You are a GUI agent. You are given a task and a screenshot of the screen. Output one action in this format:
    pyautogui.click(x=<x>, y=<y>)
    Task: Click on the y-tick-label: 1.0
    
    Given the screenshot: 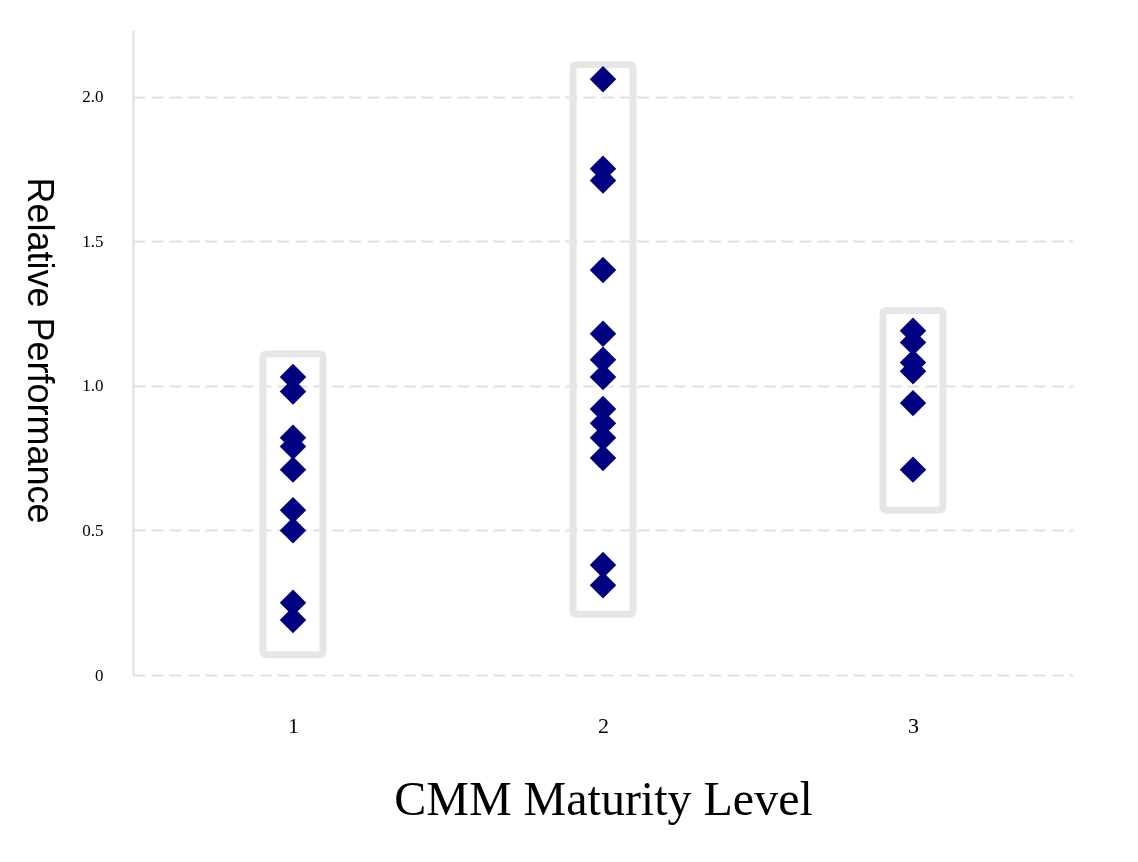 What is the action you would take?
    pyautogui.click(x=93, y=386)
    